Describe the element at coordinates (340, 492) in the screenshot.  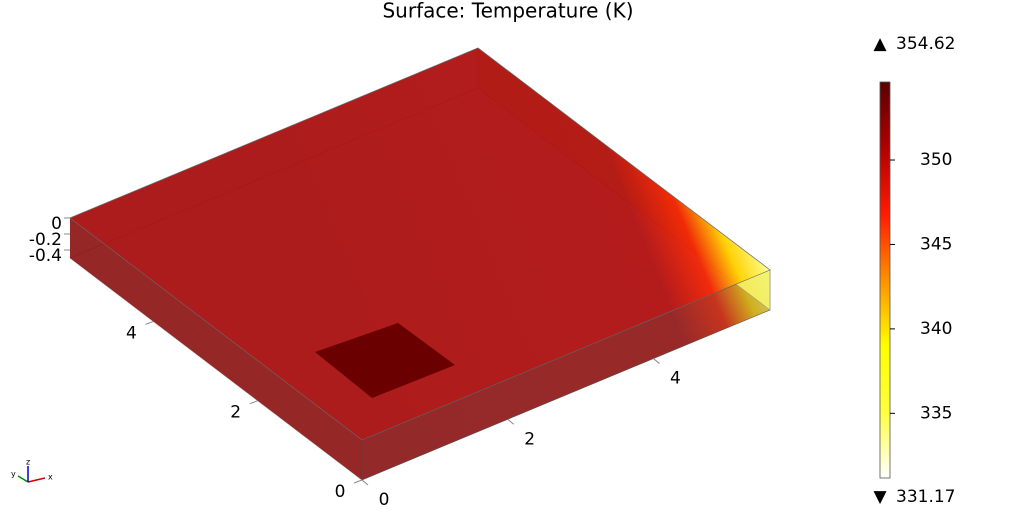
I see `y-tick-label: 0` at that location.